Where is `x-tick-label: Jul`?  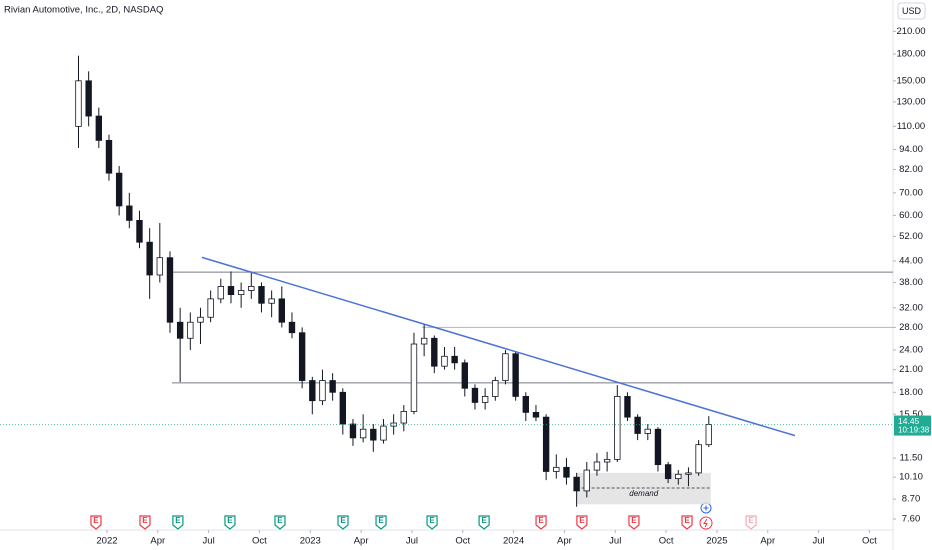
x-tick-label: Jul is located at coordinates (615, 541).